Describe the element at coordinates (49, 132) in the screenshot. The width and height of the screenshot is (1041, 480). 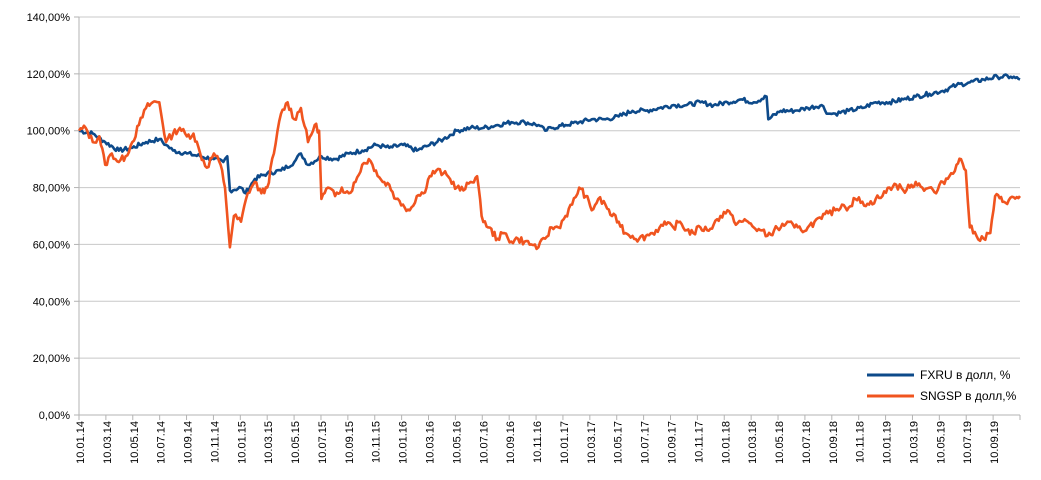
I see `y-tick-label-5: 100,00%` at that location.